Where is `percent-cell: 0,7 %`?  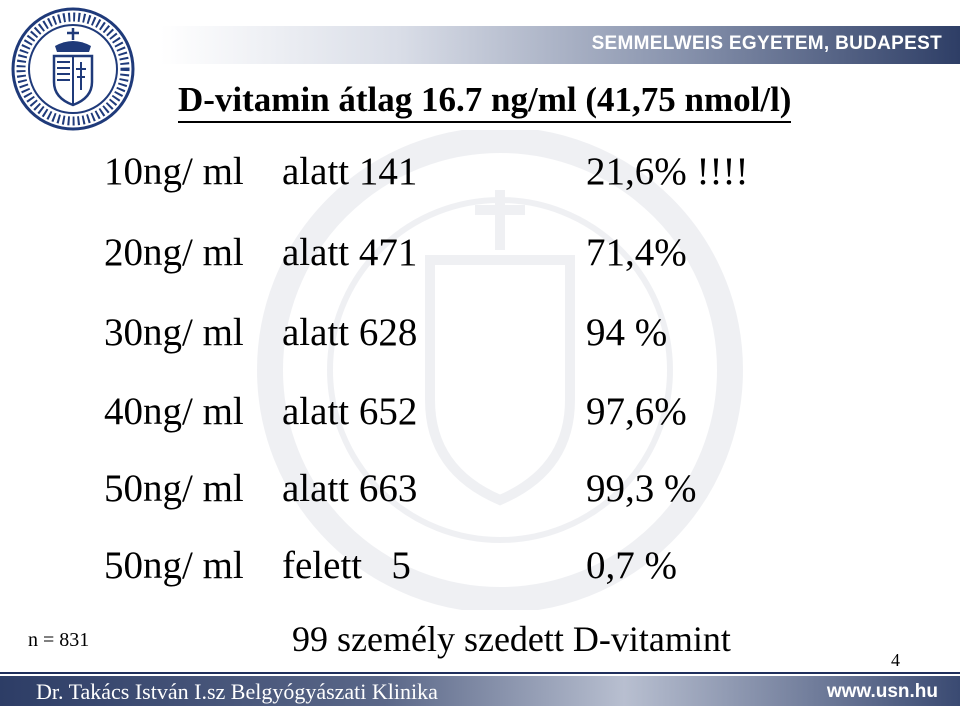
percent-cell: 0,7 % is located at coordinates (631, 565).